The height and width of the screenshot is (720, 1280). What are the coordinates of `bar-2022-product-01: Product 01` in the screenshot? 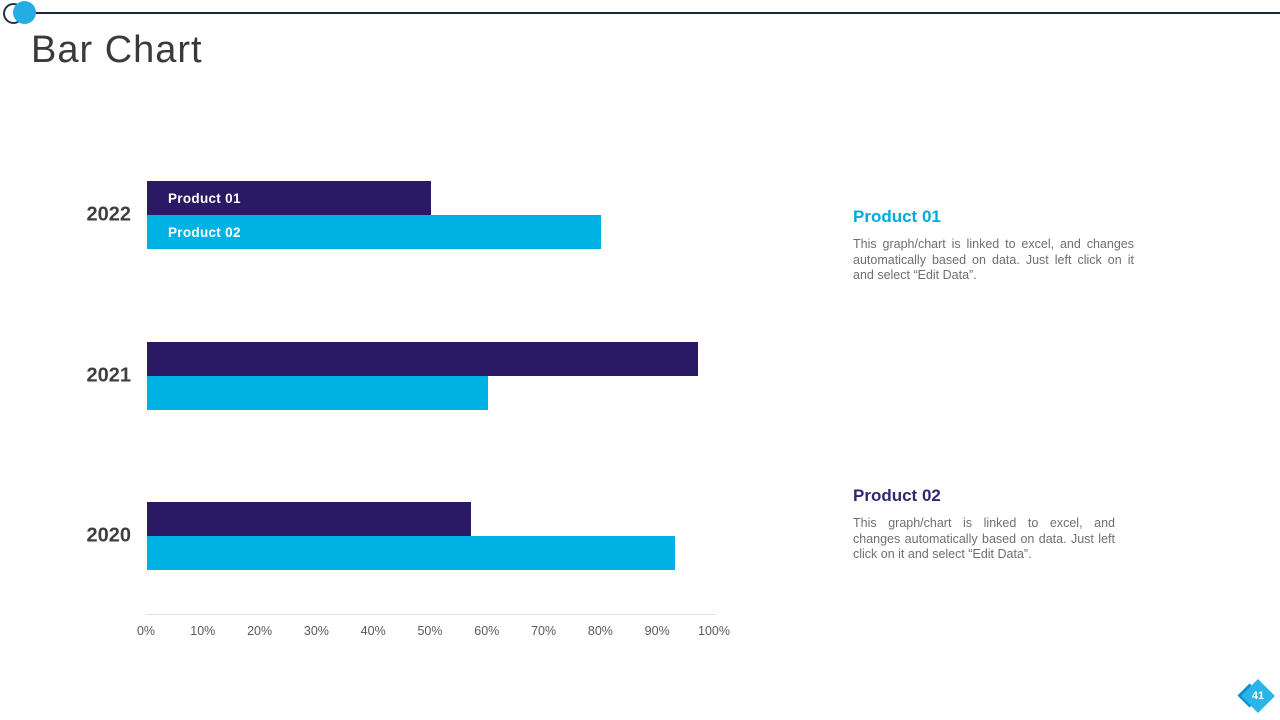 It's located at (289, 198).